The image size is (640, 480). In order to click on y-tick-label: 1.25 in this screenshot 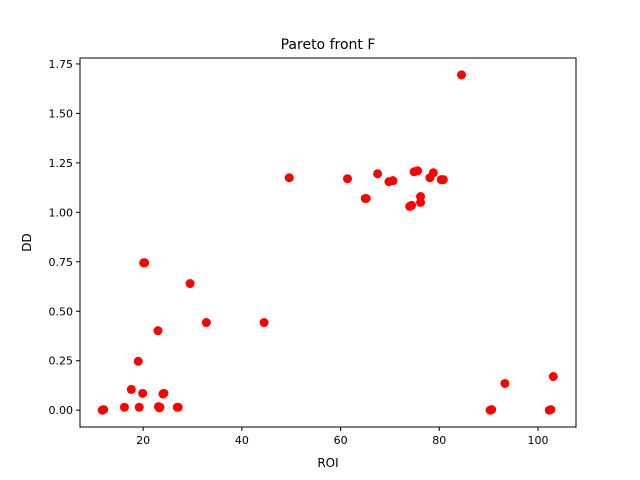, I will do `click(61, 163)`.